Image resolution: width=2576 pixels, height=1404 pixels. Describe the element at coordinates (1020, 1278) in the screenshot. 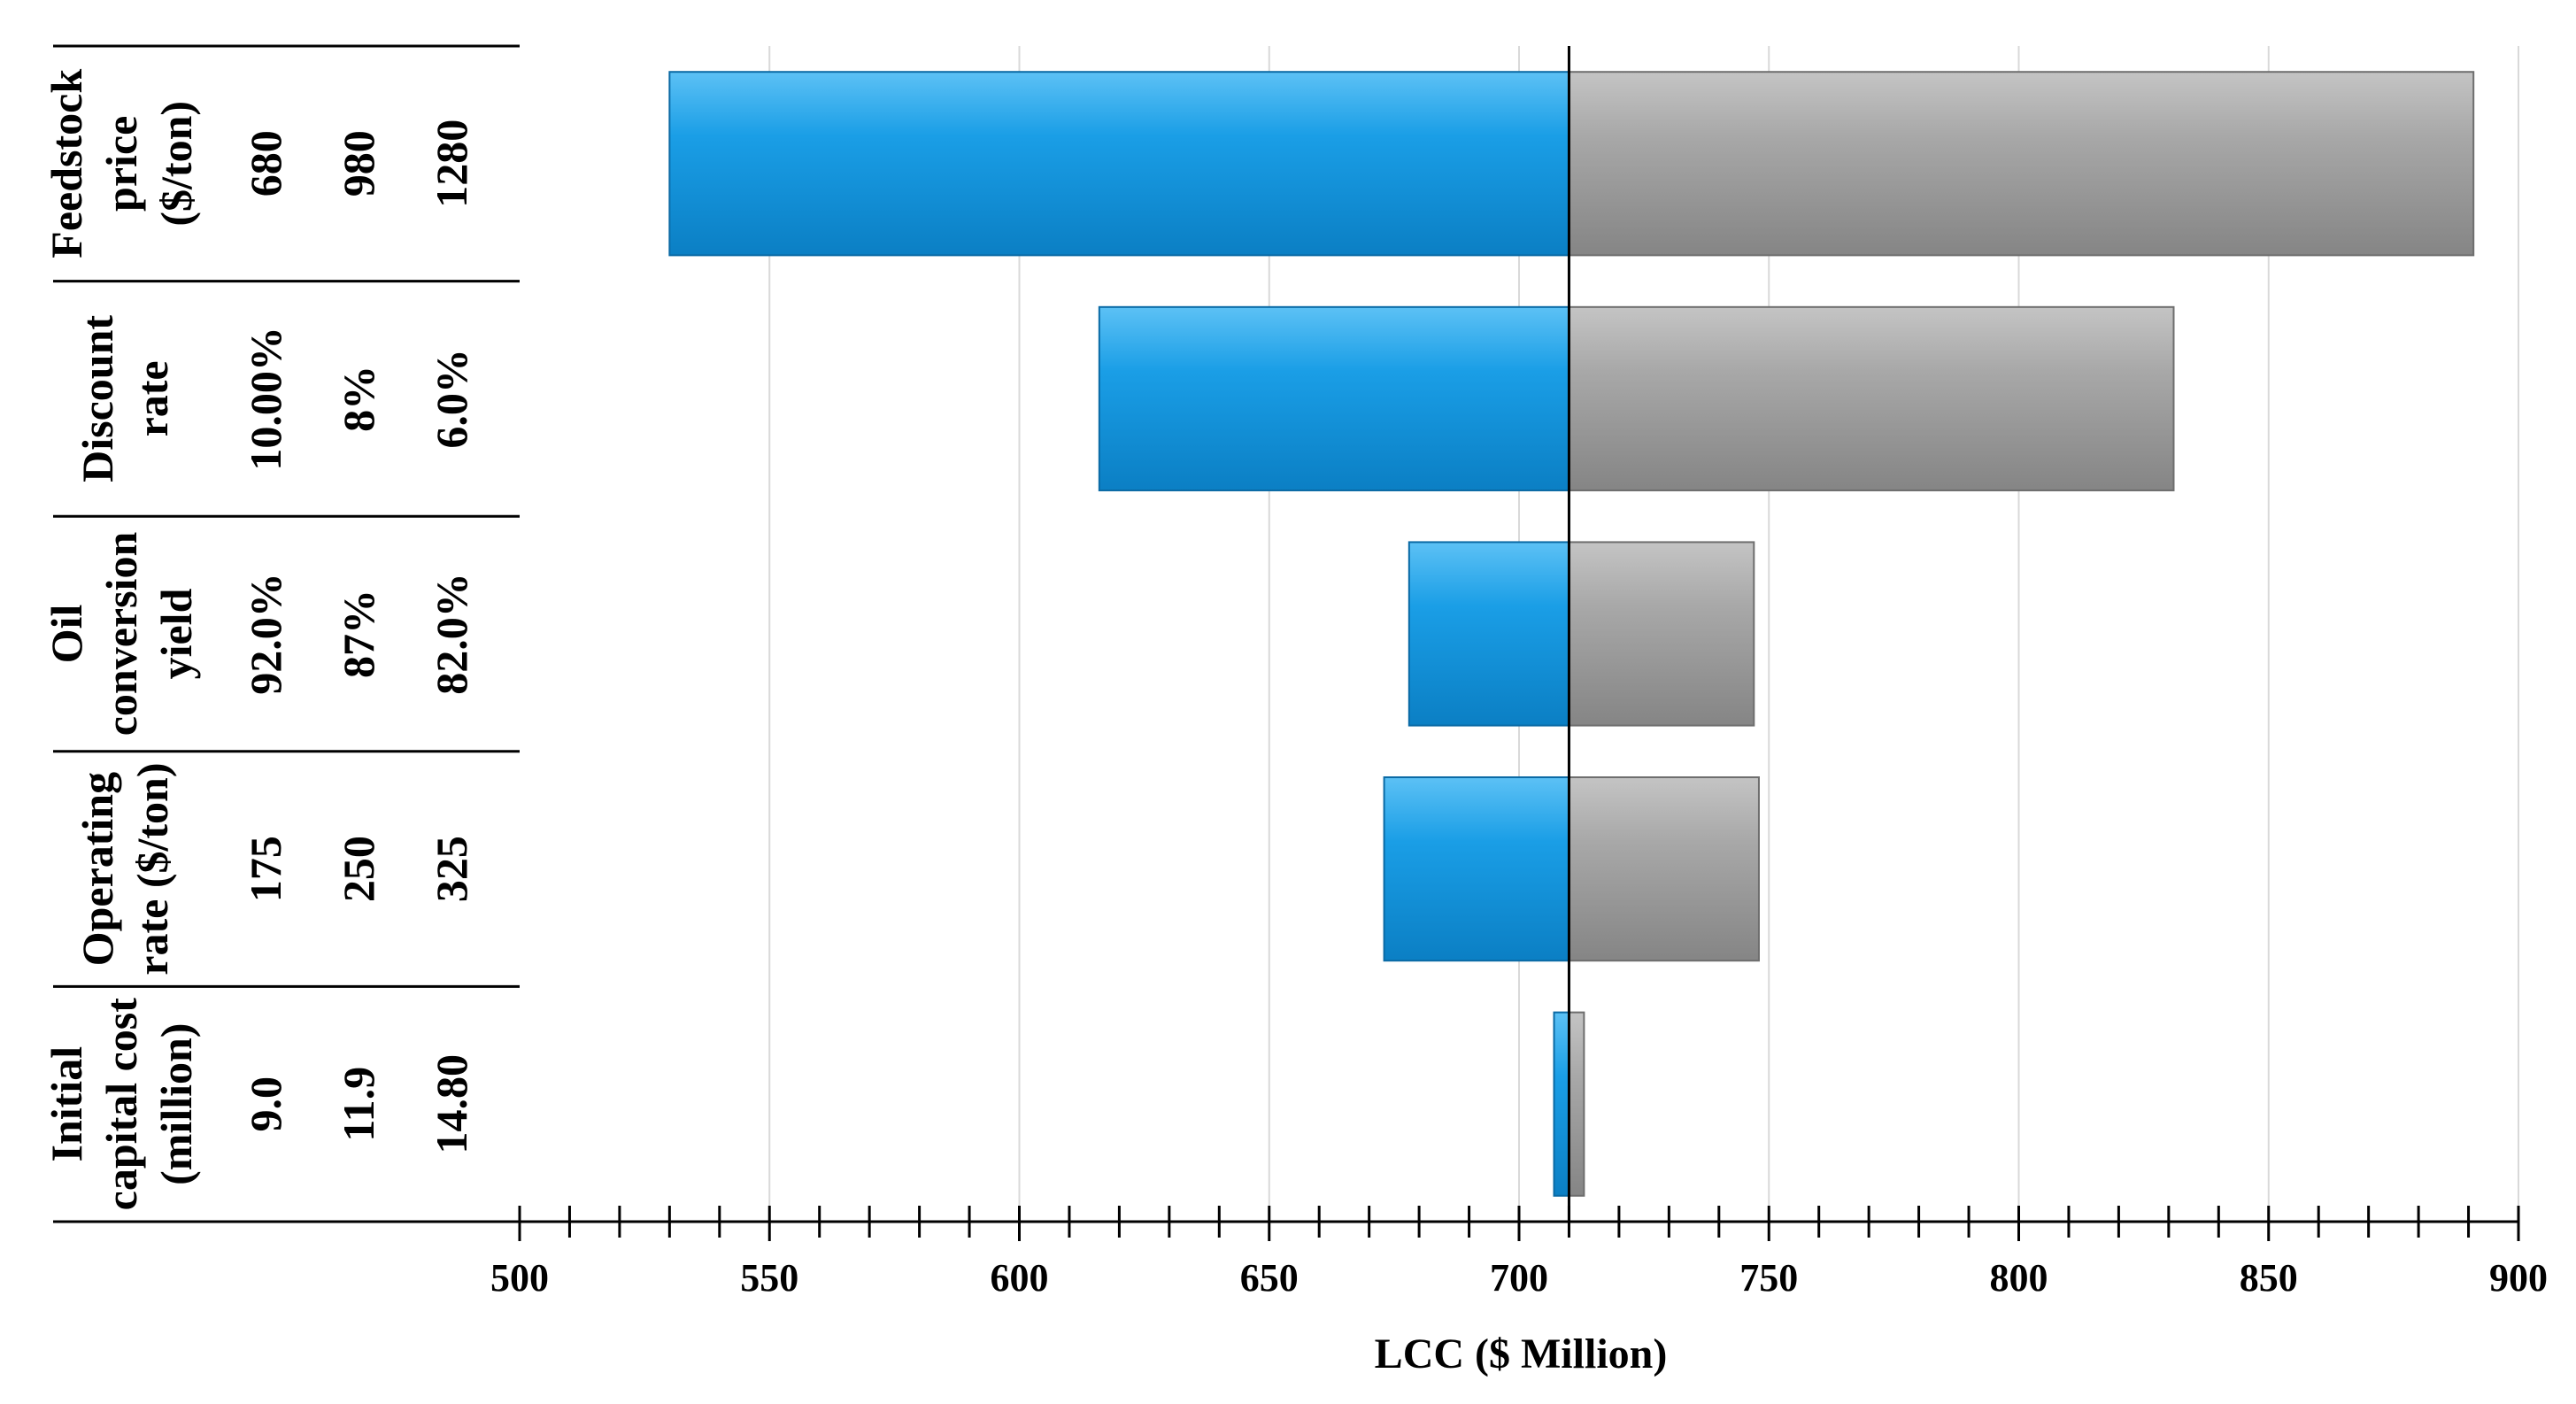

I see `x-tick-label: 600` at that location.